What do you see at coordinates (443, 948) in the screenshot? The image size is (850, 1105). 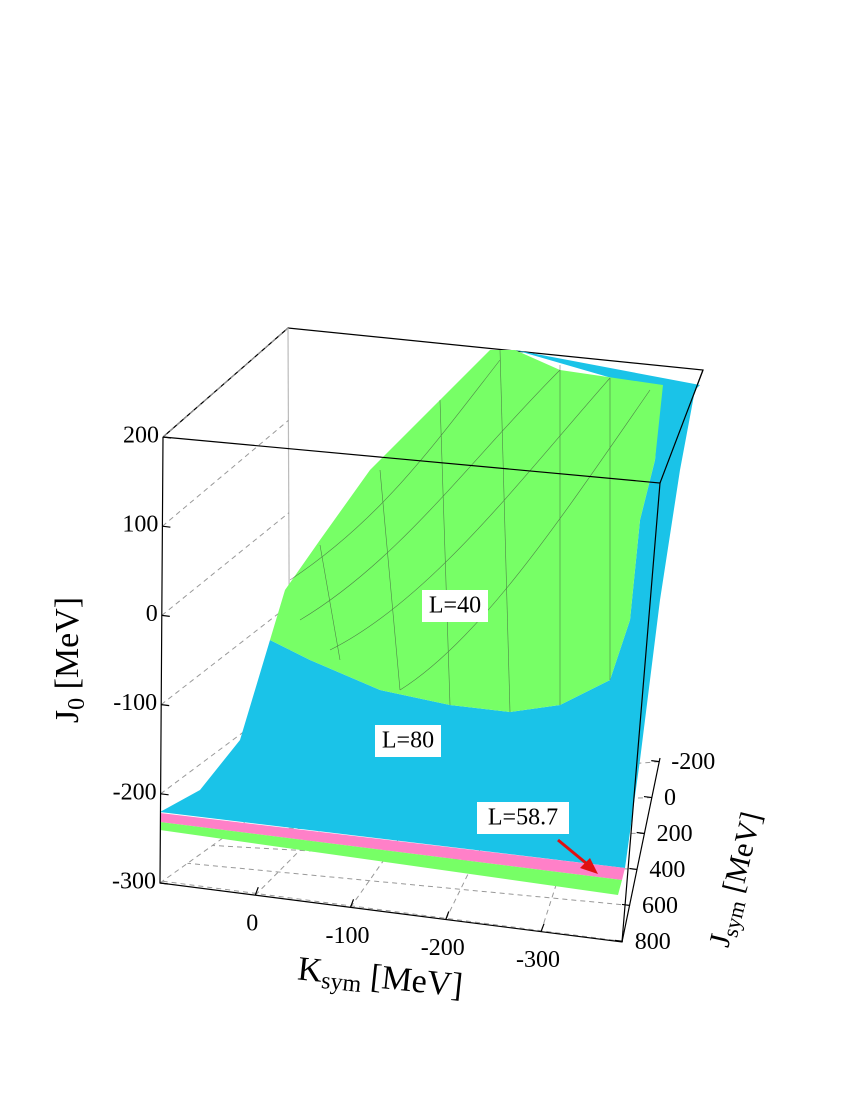 I see `x-tick-label: -200` at bounding box center [443, 948].